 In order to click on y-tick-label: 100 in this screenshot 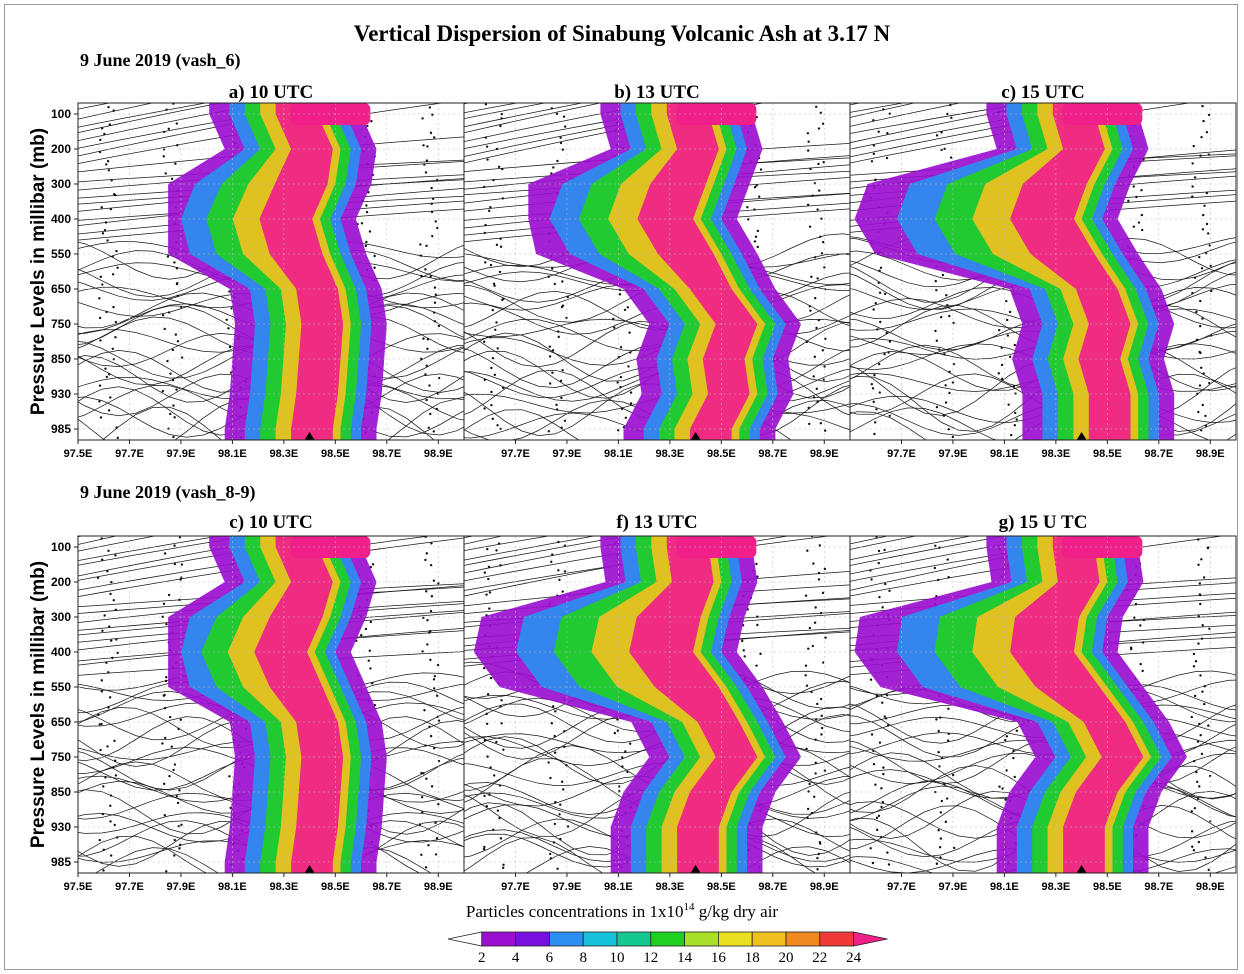, I will do `click(61, 547)`.